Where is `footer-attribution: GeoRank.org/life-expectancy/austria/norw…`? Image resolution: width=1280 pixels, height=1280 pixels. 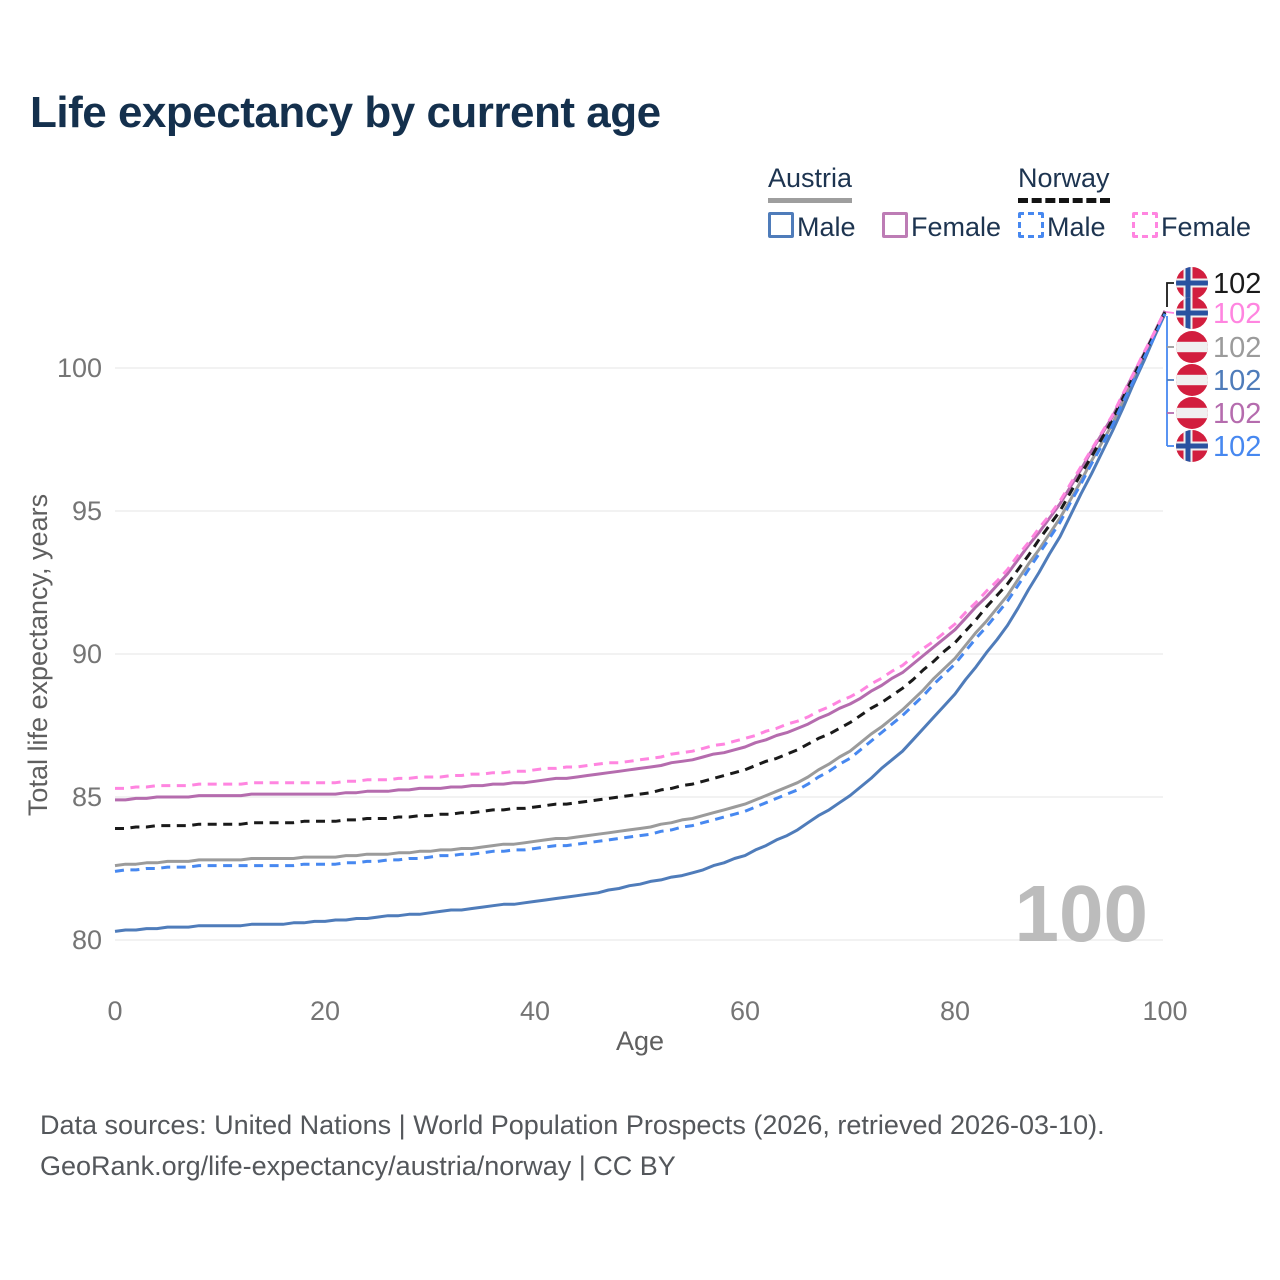 footer-attribution: GeoRank.org/life-expectancy/austria/norw… is located at coordinates (358, 1166).